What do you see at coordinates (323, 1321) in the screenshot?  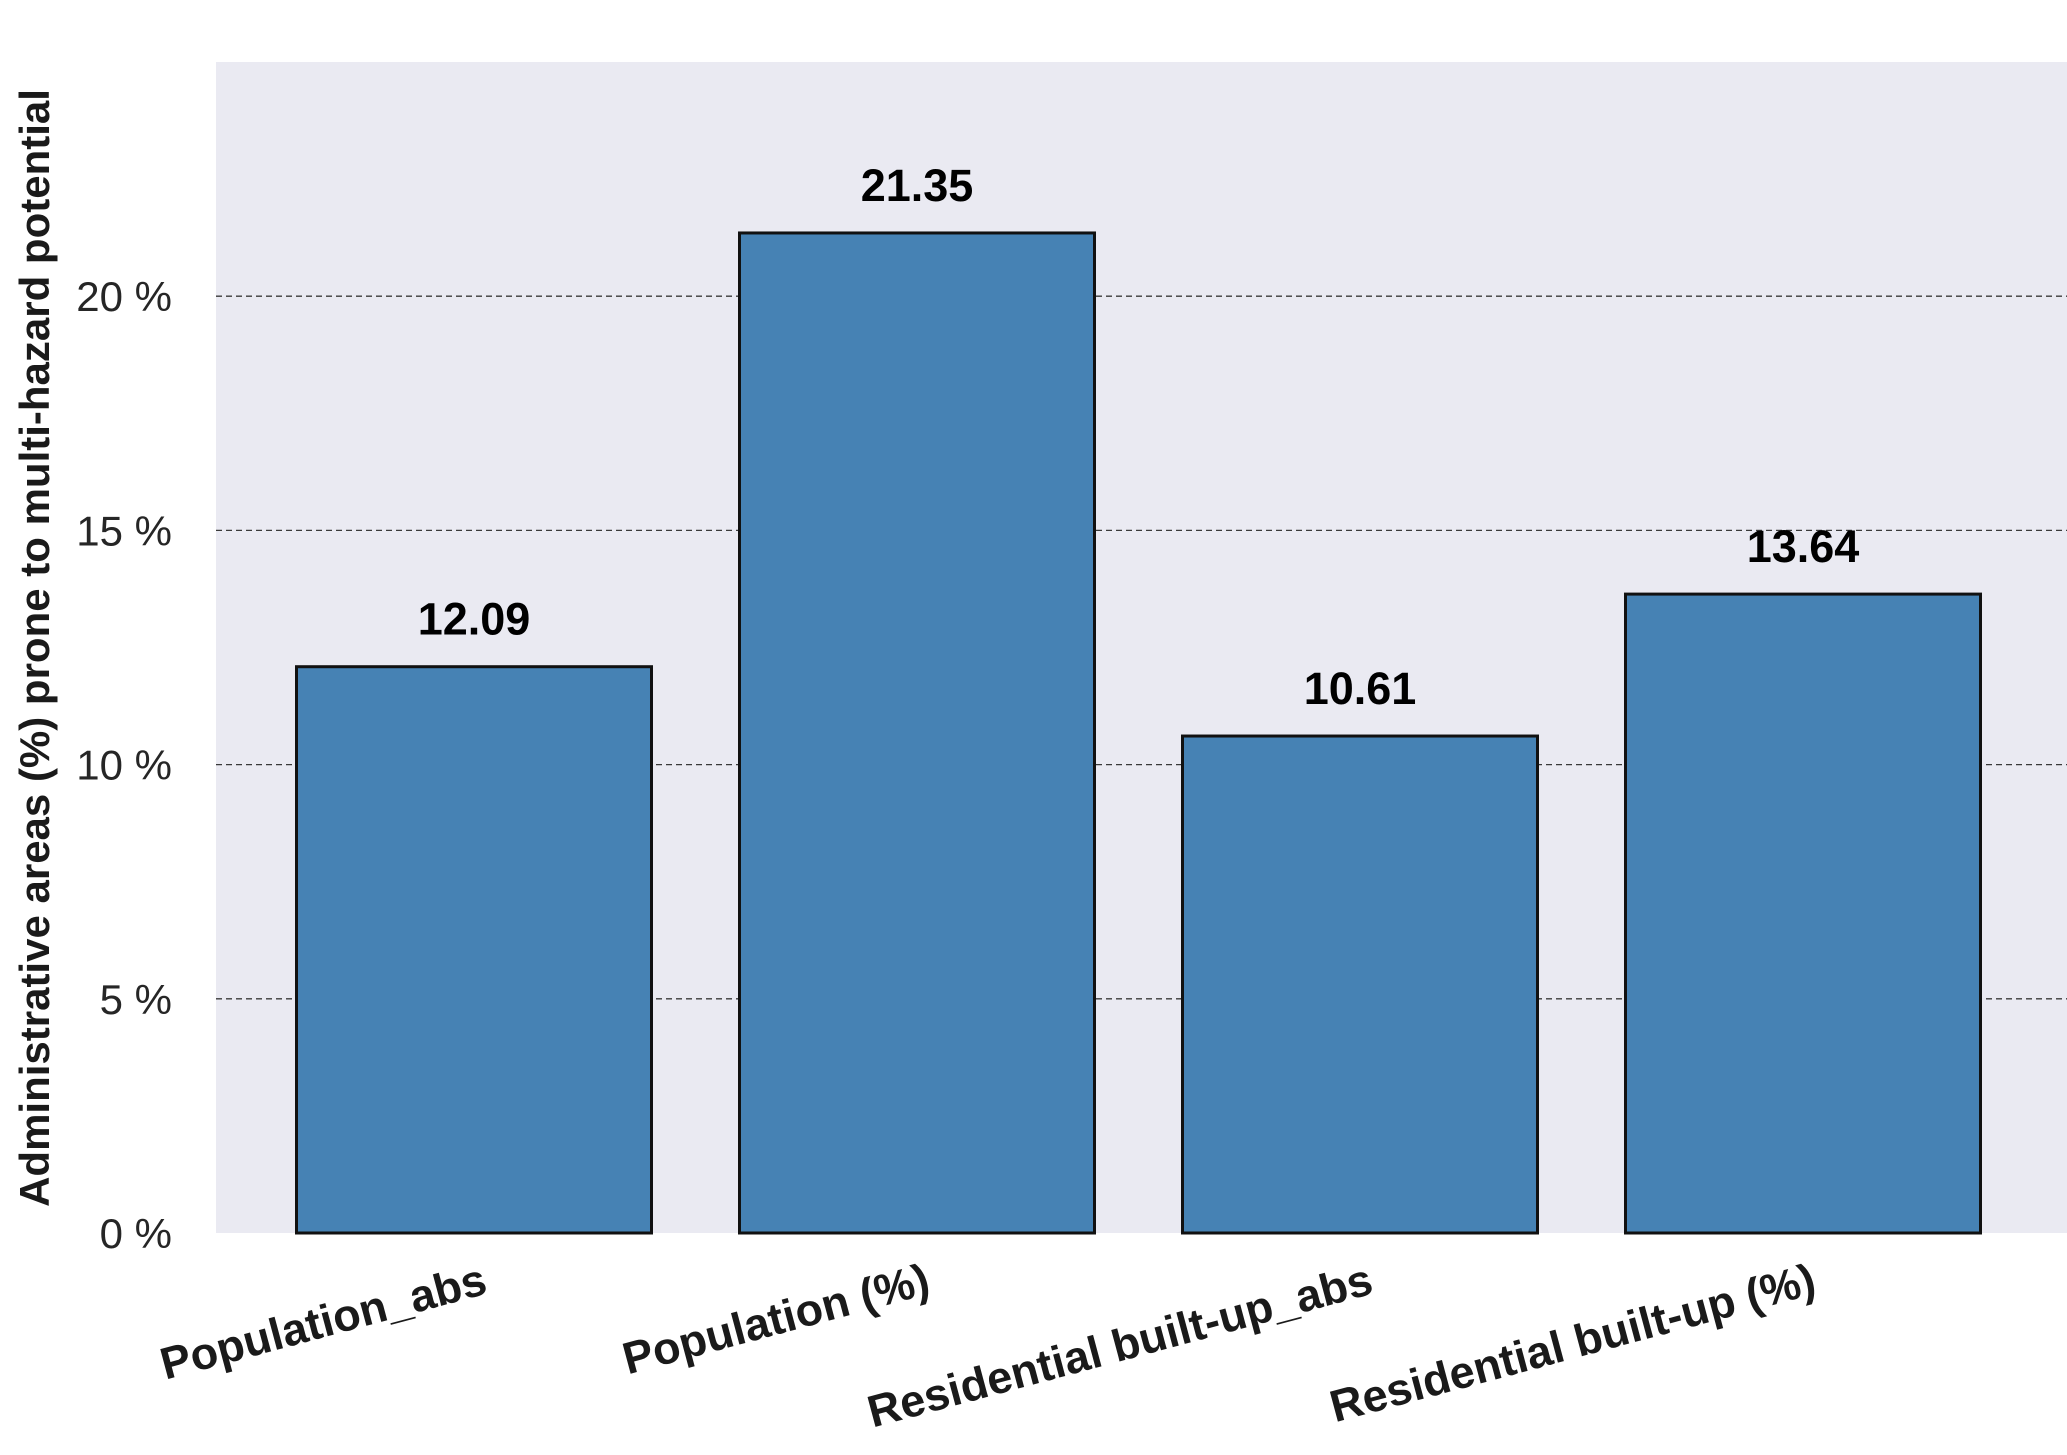 I see `x-tick-label: Population_abs` at bounding box center [323, 1321].